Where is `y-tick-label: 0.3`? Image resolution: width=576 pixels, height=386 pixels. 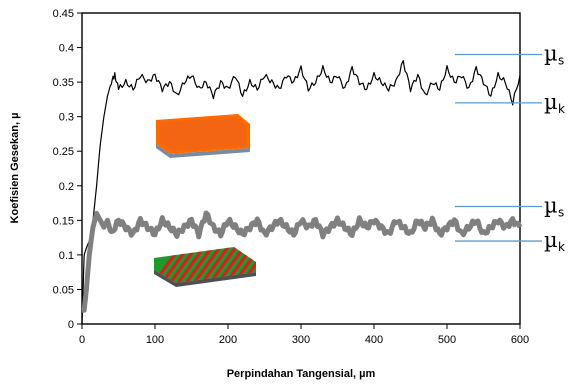
y-tick-label: 0.3 is located at coordinates (66, 118).